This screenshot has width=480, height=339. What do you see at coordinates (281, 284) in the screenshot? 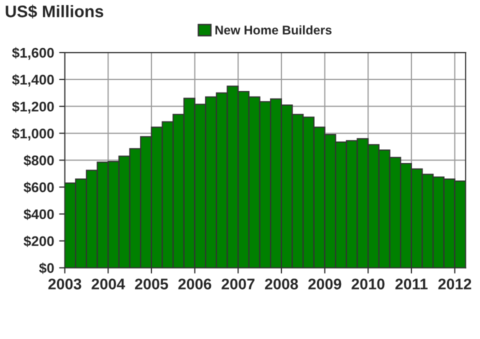
I see `x-tick-label: 2008` at bounding box center [281, 284].